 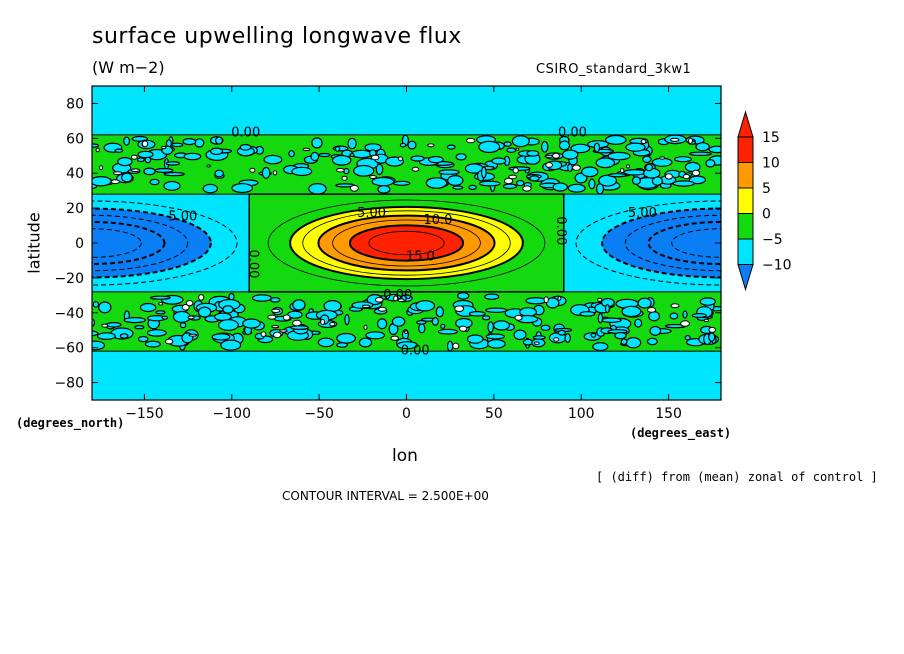 I want to click on colorbar-label: 10, so click(x=771, y=164).